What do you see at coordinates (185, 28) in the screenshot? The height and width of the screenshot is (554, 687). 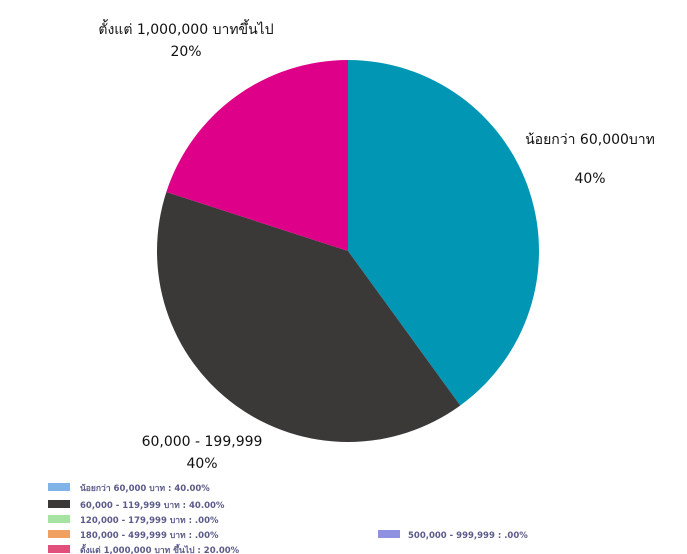 I see `slice-label-1000000-and-above: ตั้งแต่ 1,000,000 บาทขึ้นไป` at bounding box center [185, 28].